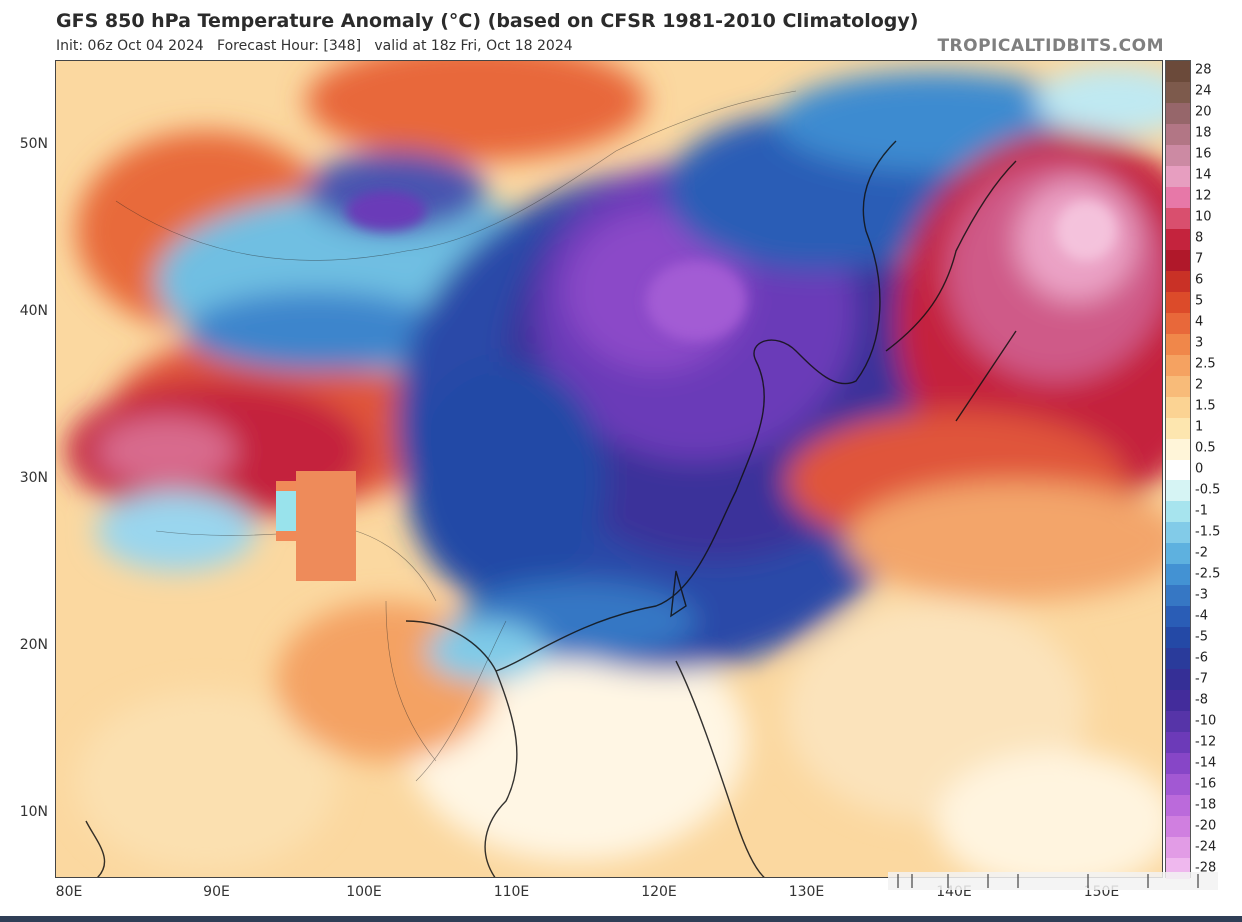 This screenshot has height=922, width=1242. I want to click on colorbar-label: -16, so click(1206, 784).